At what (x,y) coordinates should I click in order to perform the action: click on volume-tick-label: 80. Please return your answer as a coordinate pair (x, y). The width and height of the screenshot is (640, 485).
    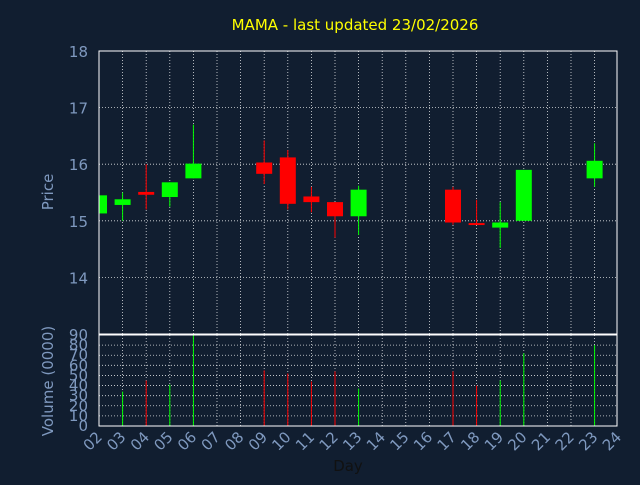
    Looking at the image, I should click on (78, 345).